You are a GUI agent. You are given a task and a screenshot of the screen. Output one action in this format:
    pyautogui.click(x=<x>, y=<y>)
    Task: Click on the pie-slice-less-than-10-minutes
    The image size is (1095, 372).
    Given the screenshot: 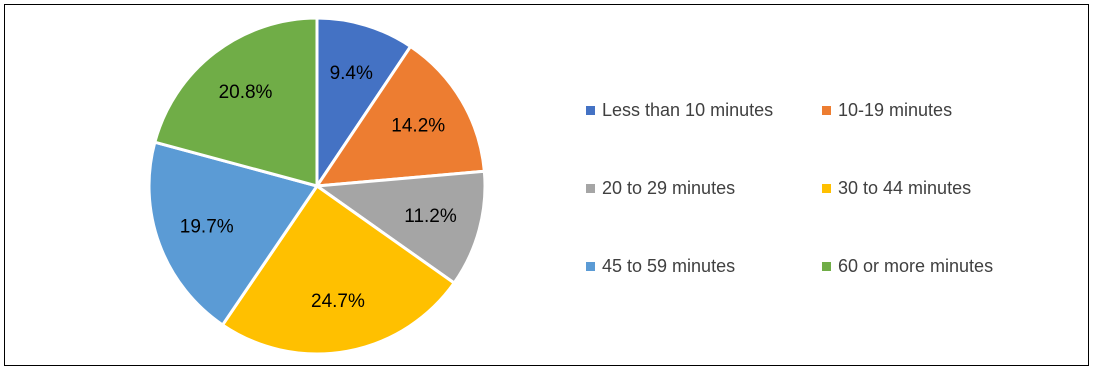 What is the action you would take?
    pyautogui.click(x=364, y=102)
    